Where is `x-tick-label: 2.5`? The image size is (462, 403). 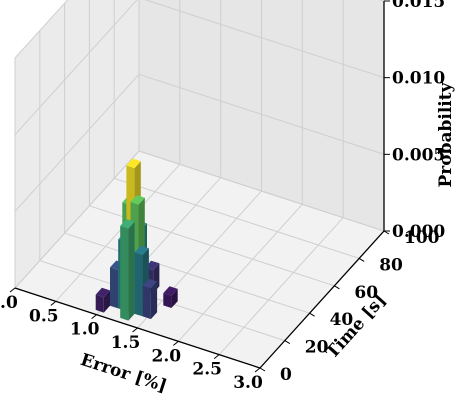 x-tick-label: 2.5 is located at coordinates (207, 370).